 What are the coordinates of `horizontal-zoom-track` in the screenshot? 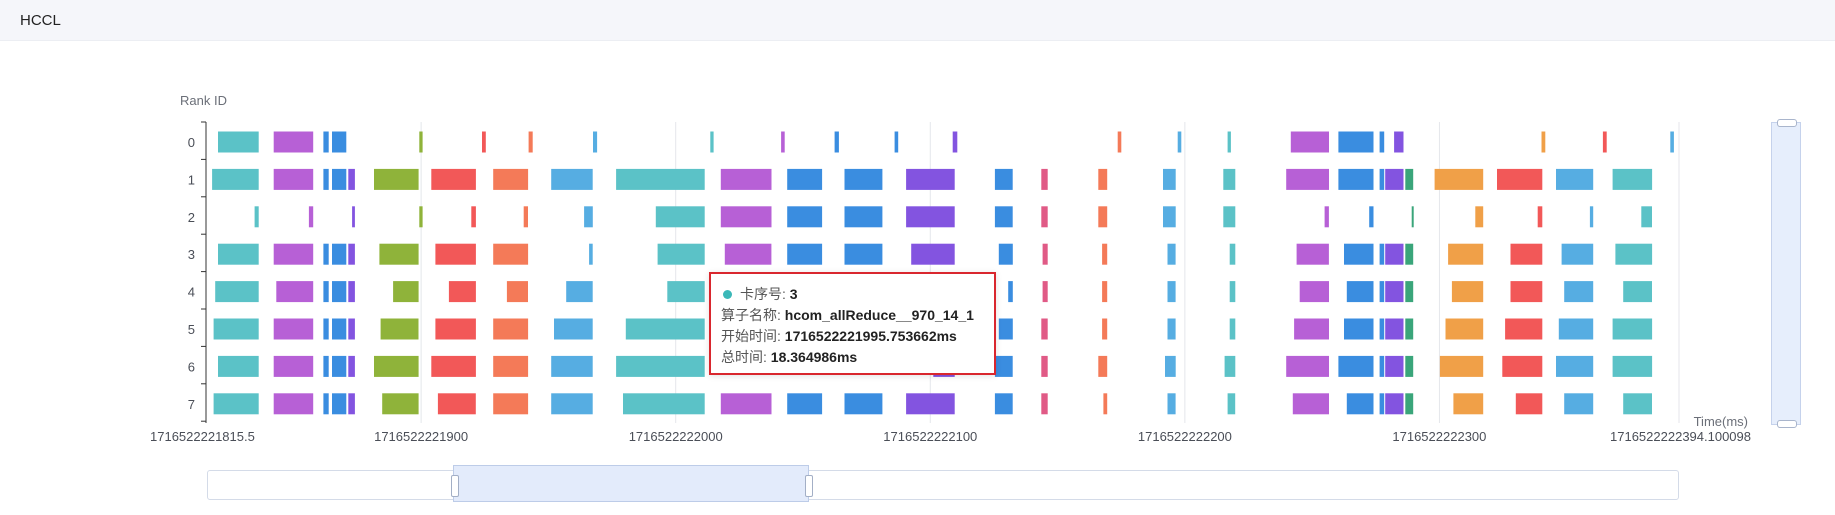 It's located at (943, 485).